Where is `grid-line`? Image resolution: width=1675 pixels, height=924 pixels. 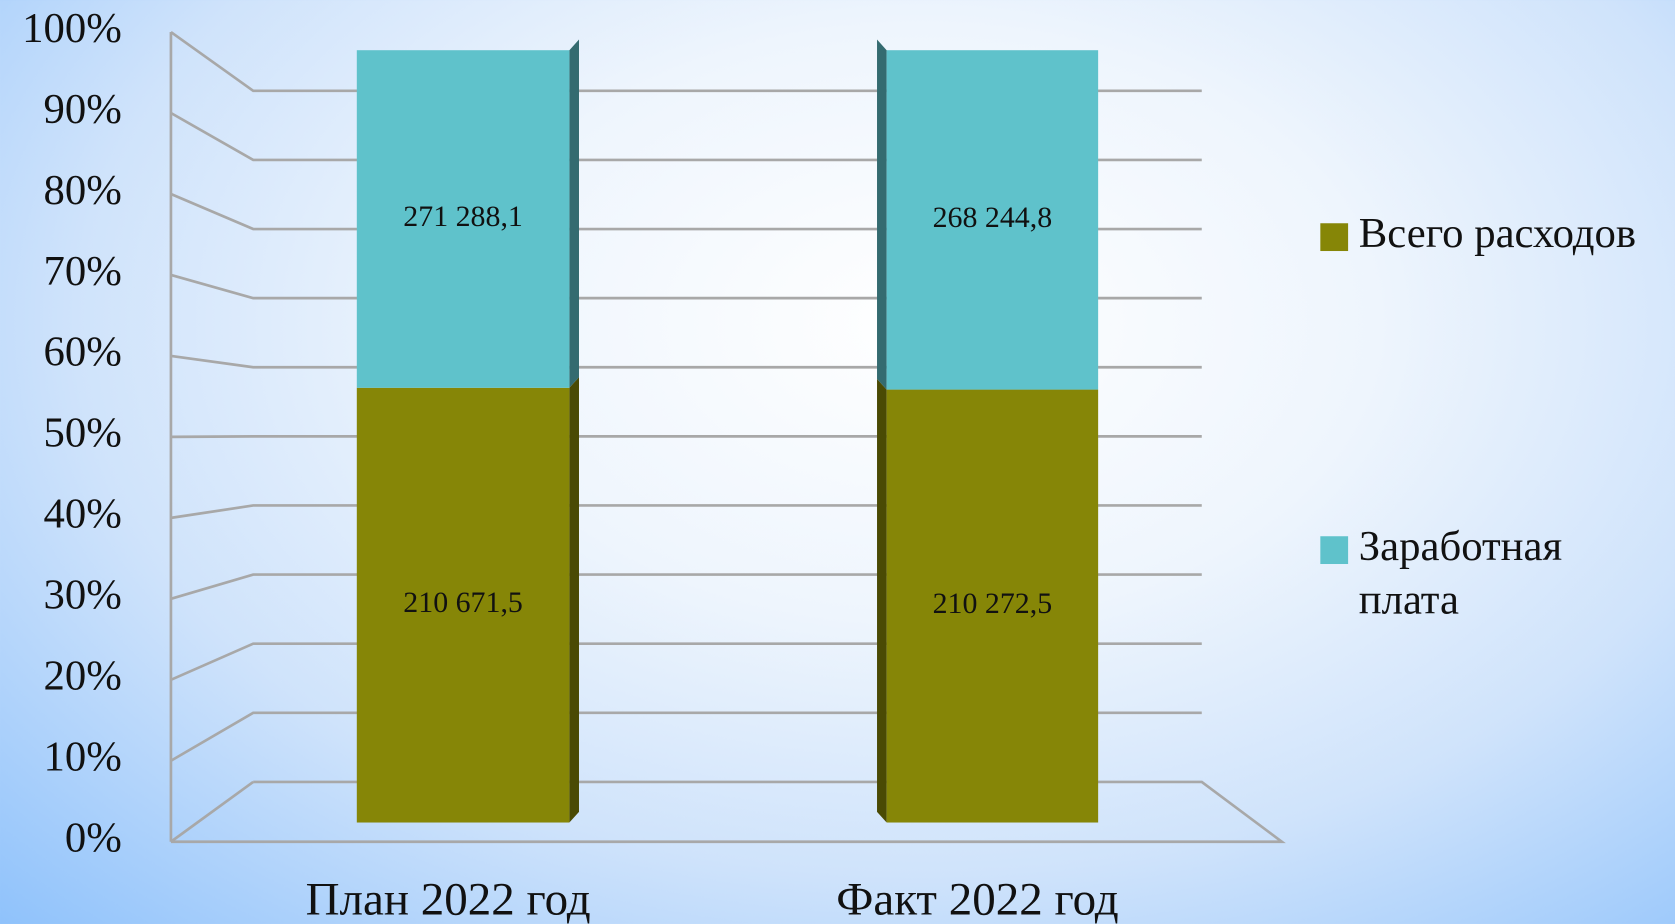
grid-line is located at coordinates (212, 811).